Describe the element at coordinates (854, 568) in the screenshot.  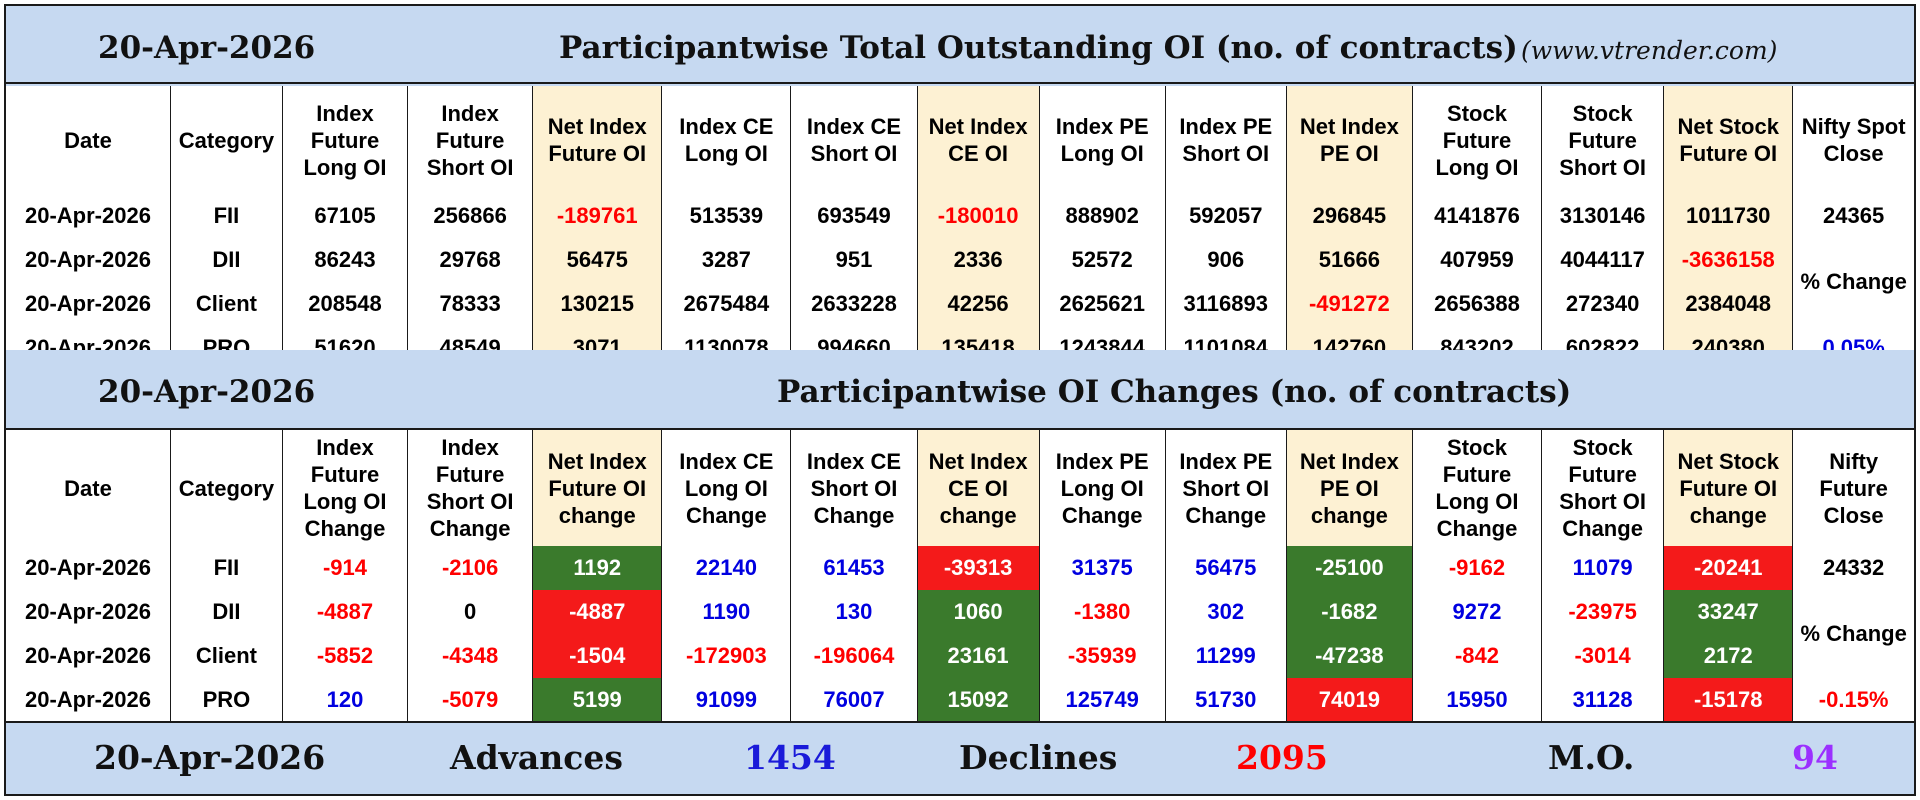
I see `data-cell: 61453` at that location.